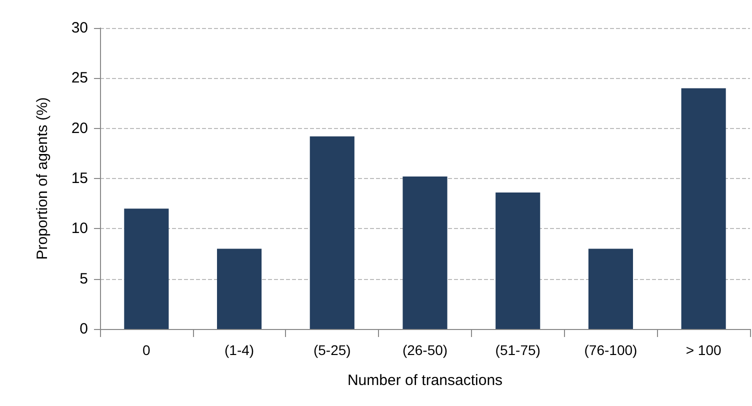  I want to click on y-tick-label: 0, so click(84, 329).